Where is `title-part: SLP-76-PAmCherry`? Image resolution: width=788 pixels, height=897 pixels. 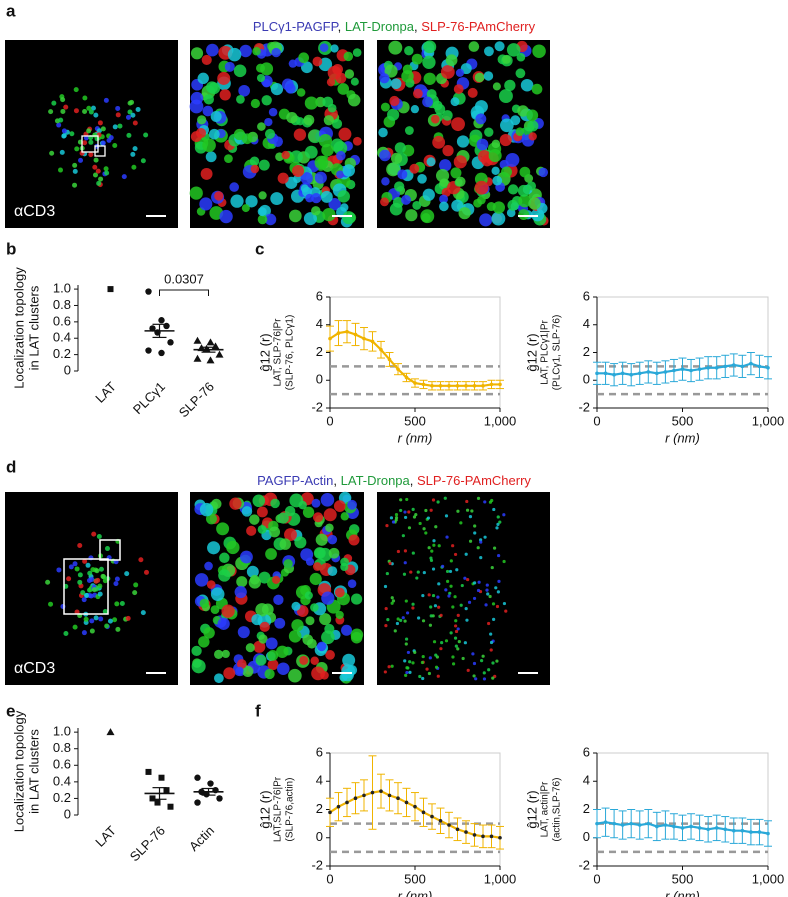
title-part: SLP-76-PAmCherry is located at coordinates (474, 480).